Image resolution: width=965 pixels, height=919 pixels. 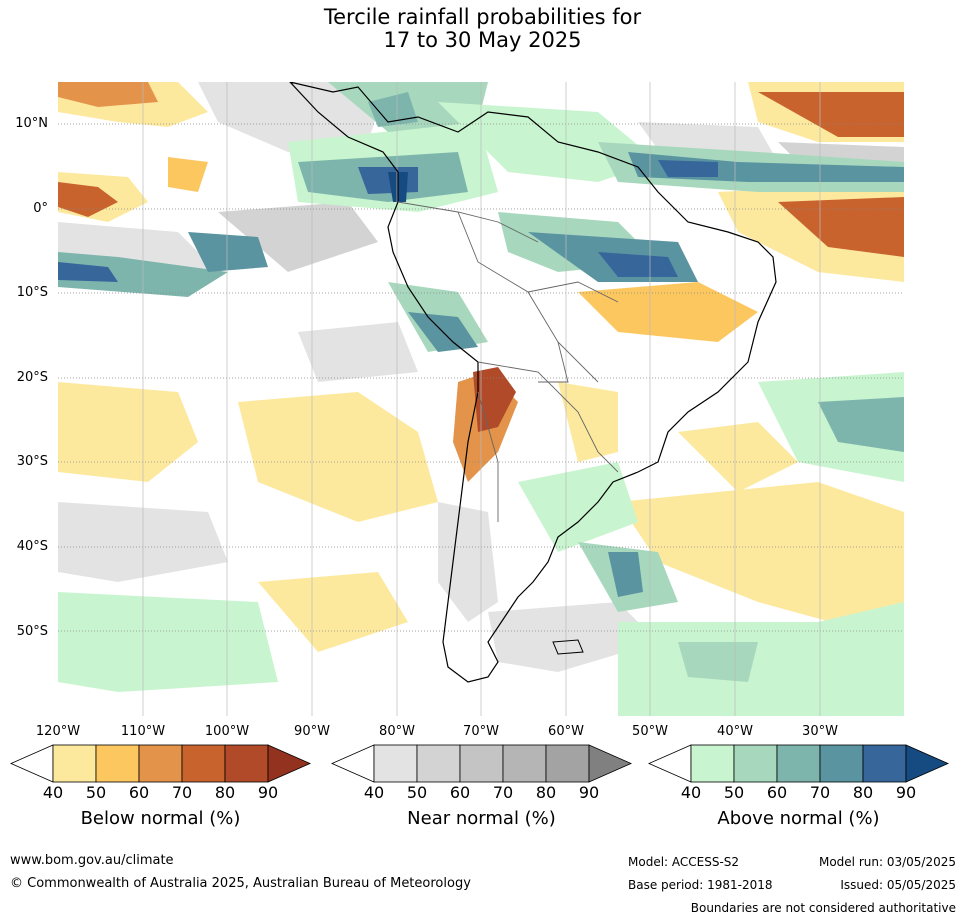 What do you see at coordinates (160, 818) in the screenshot?
I see `colorbar-title: Below normal (%)` at bounding box center [160, 818].